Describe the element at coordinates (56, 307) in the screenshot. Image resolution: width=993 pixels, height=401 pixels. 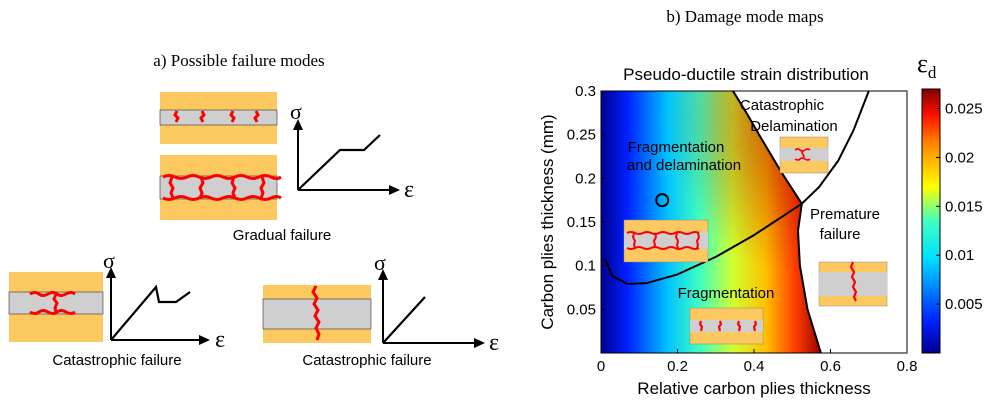
I see `catastrophic-delamination-specimen` at that location.